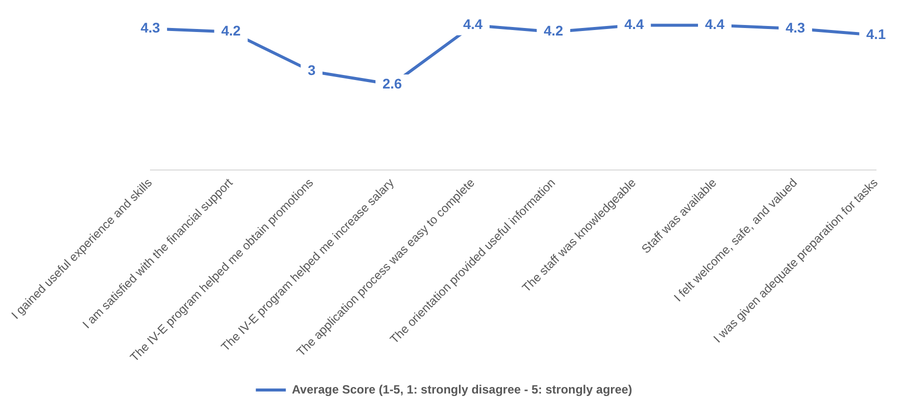 Image resolution: width=904 pixels, height=406 pixels. Describe the element at coordinates (876, 34) in the screenshot. I see `data-label: 4.1` at that location.